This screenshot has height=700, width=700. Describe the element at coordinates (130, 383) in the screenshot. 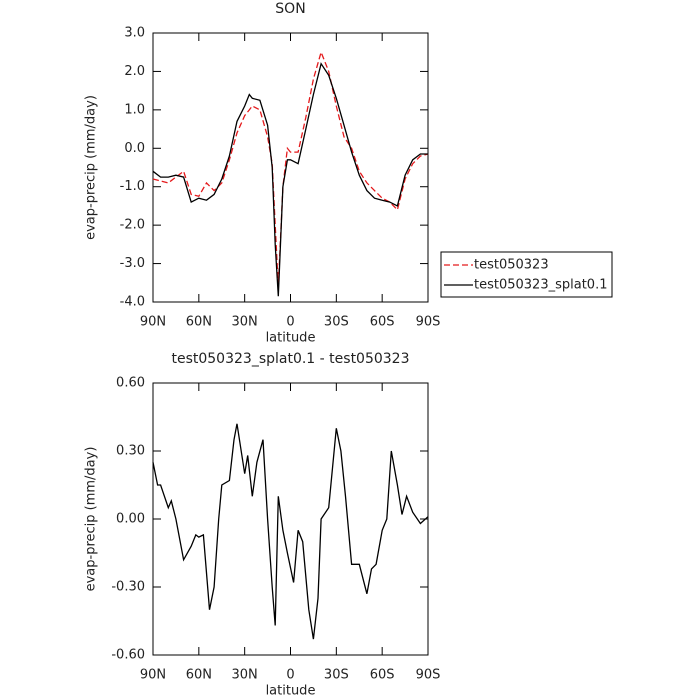

I see `y-tick-label: 0.60` at that location.